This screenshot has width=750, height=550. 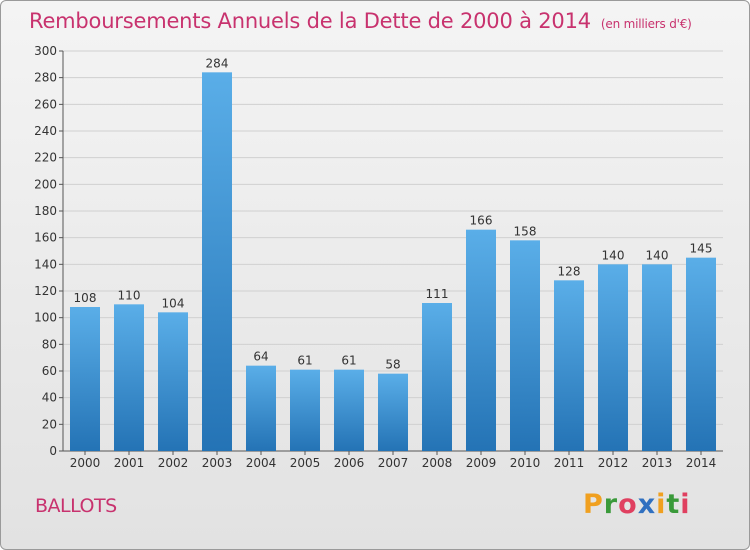 What do you see at coordinates (593, 504) in the screenshot?
I see `logo-letter: P` at bounding box center [593, 504].